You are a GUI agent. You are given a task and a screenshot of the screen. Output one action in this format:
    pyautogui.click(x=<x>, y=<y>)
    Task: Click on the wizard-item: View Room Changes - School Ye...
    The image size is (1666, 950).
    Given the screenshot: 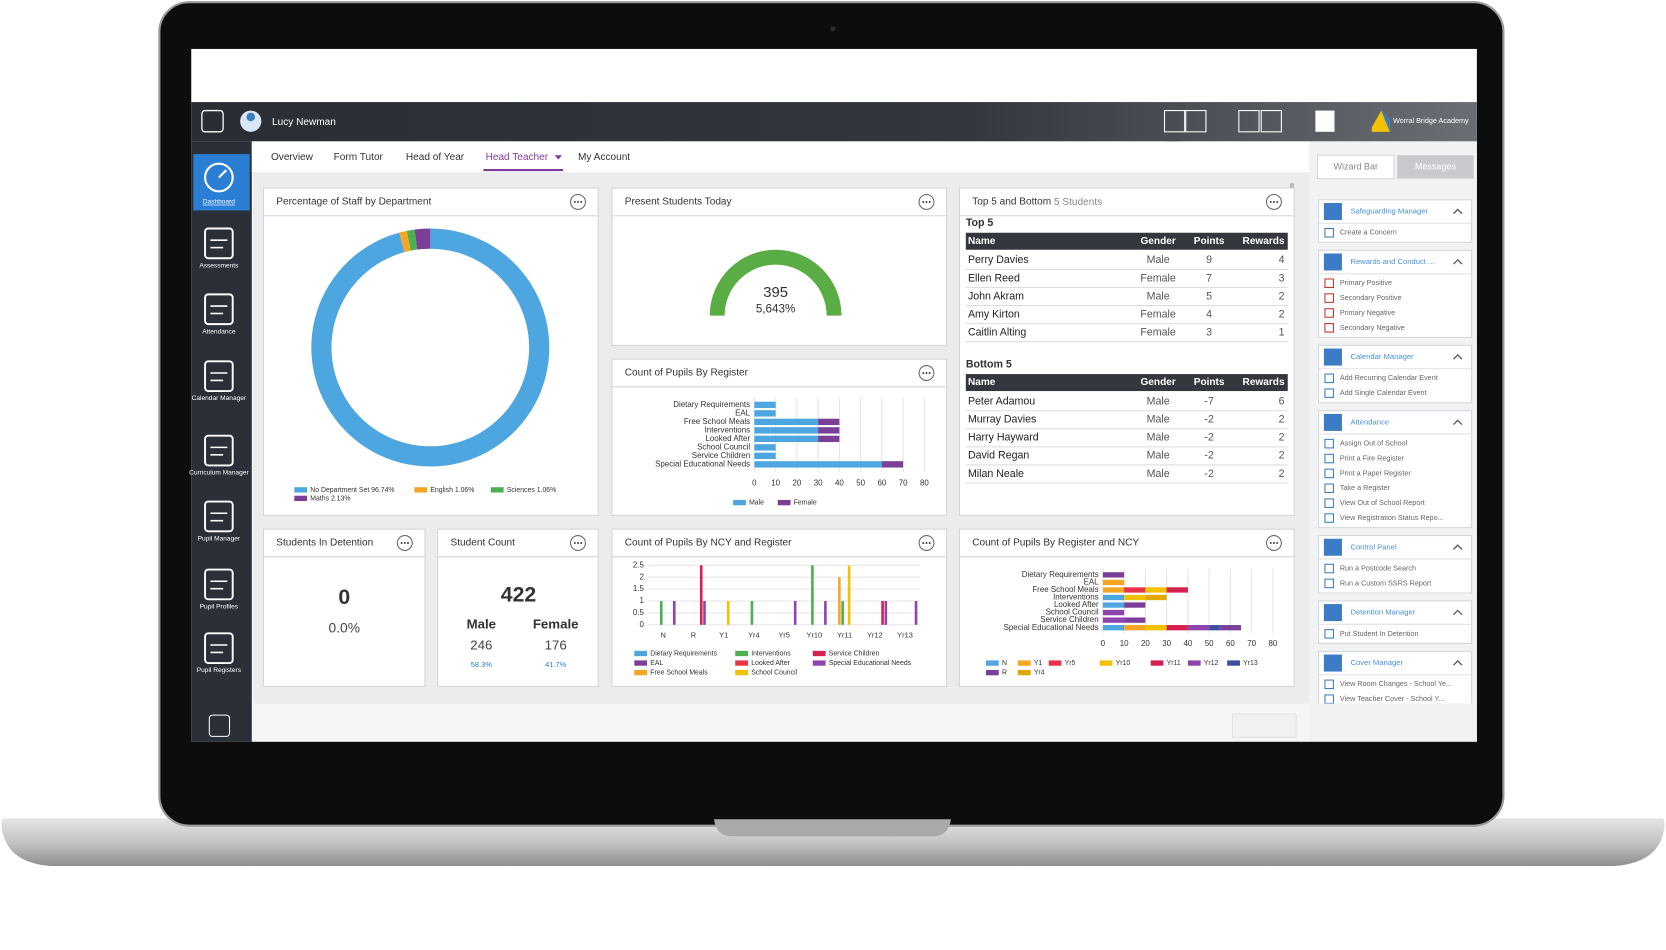 What is the action you would take?
    pyautogui.click(x=1396, y=683)
    